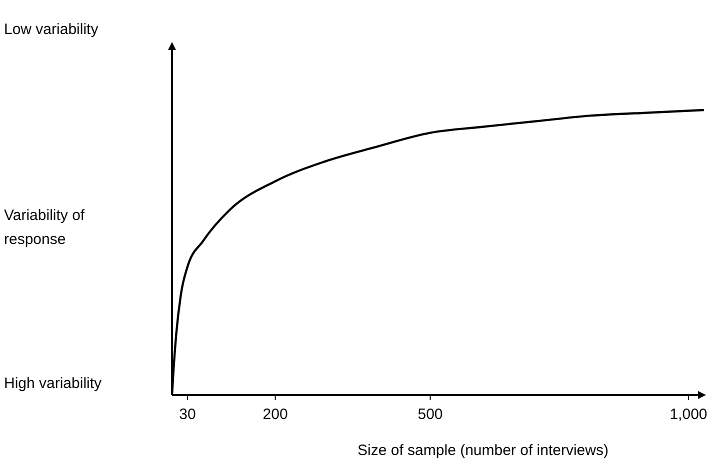  I want to click on text: Low variability, so click(51, 29).